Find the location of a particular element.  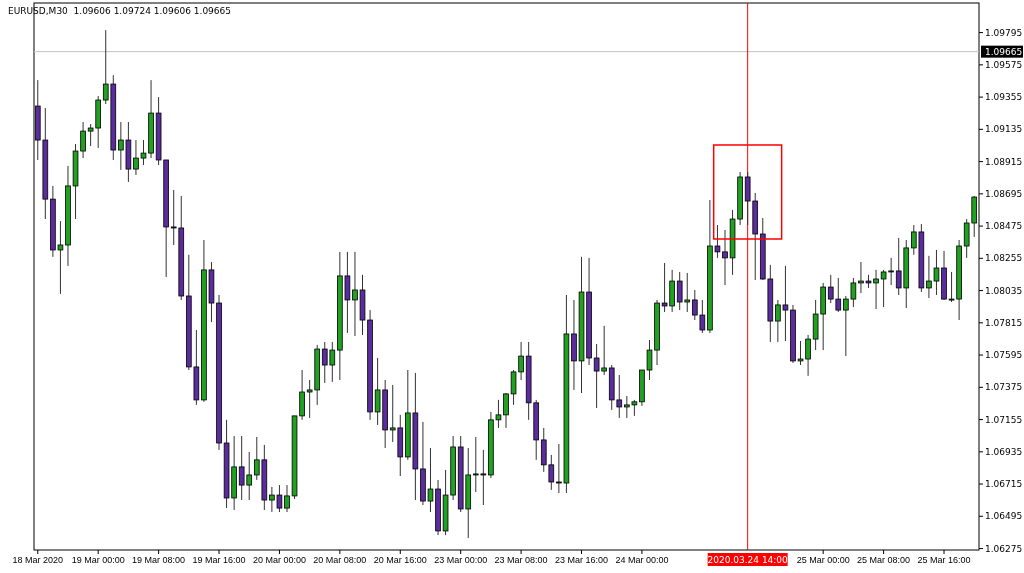

x-tick-label: 18 Mar 2020 is located at coordinates (38, 560).